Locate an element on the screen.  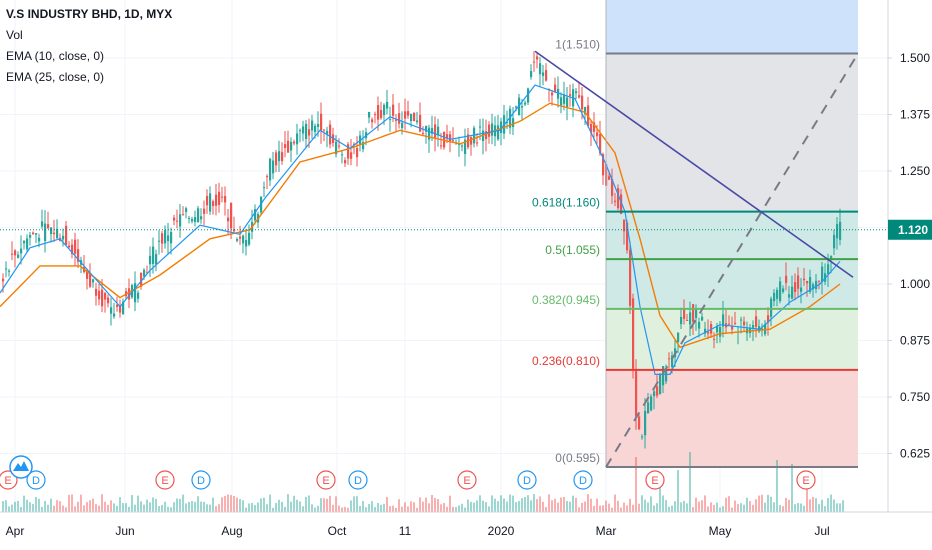
legend-ema-10: EMA (10, close, 0) is located at coordinates (55, 56).